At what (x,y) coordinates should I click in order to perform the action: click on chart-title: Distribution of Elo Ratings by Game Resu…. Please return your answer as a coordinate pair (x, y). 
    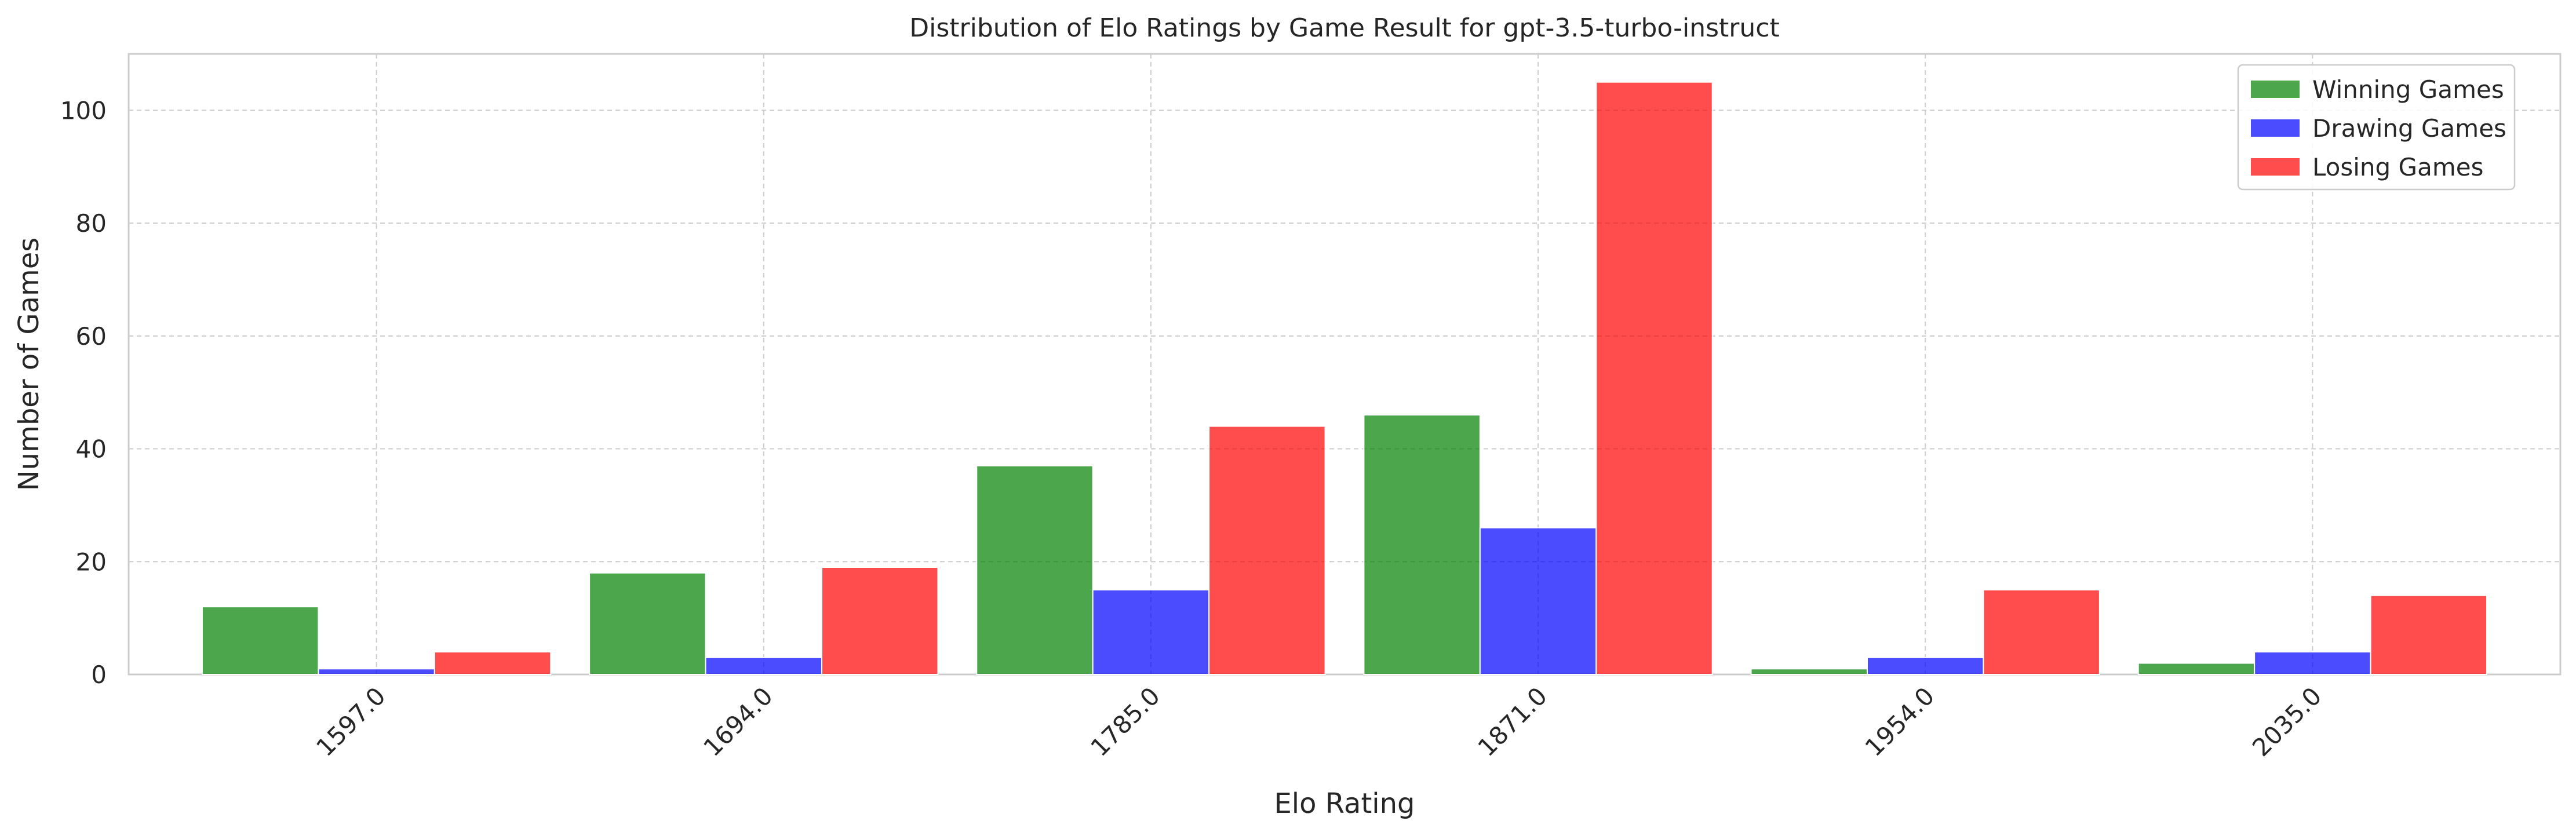
    Looking at the image, I should click on (1344, 28).